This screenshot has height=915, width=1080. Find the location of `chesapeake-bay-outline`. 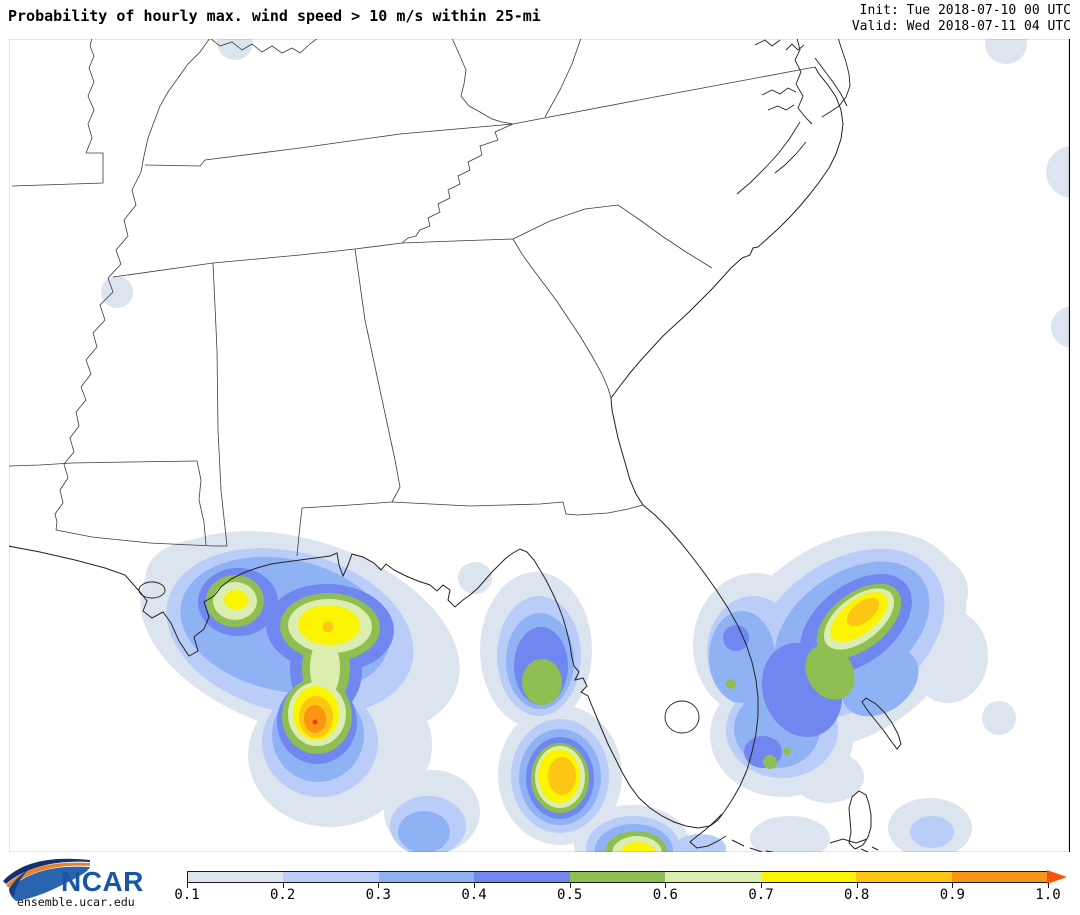

chesapeake-bay-outline is located at coordinates (802, 82).